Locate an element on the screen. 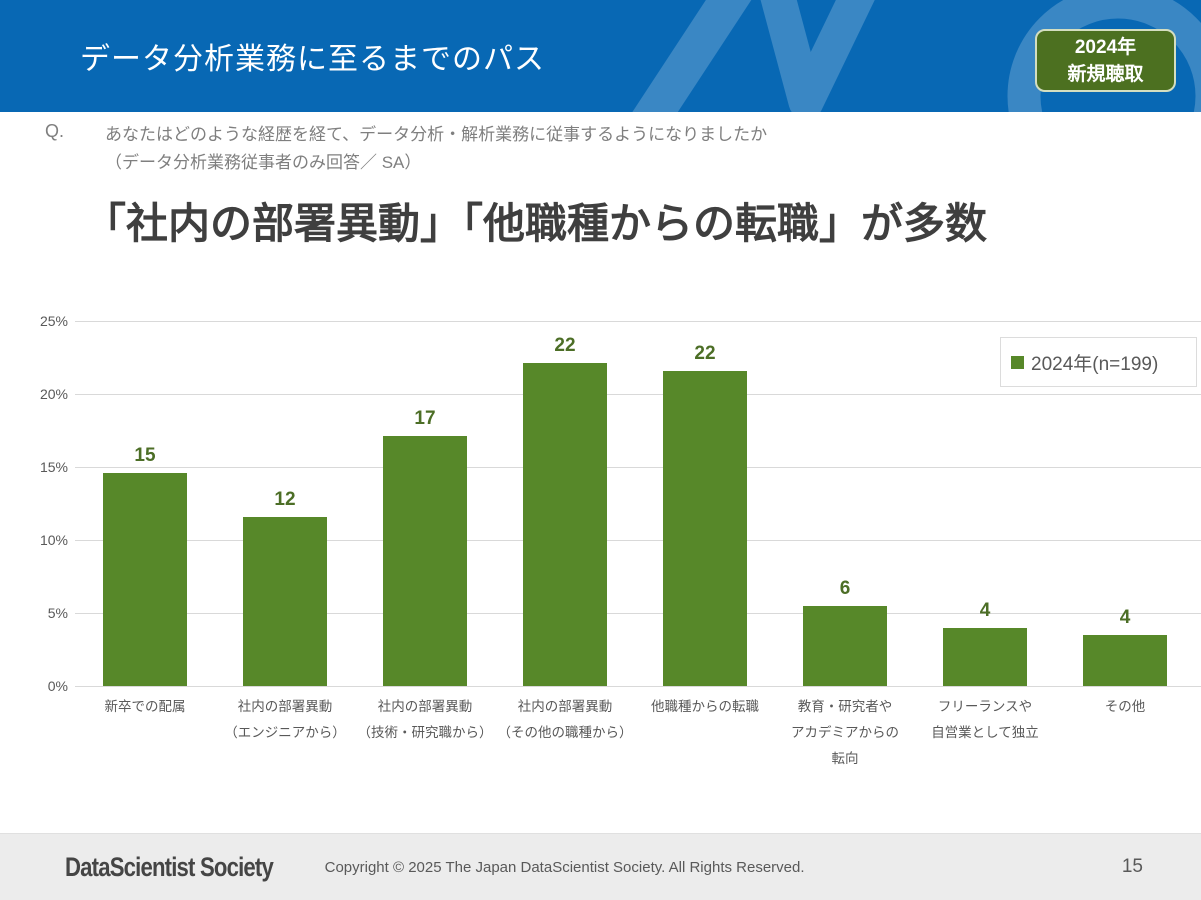 Image resolution: width=1201 pixels, height=900 pixels. category-label-line: （エンジニアから） is located at coordinates (285, 732).